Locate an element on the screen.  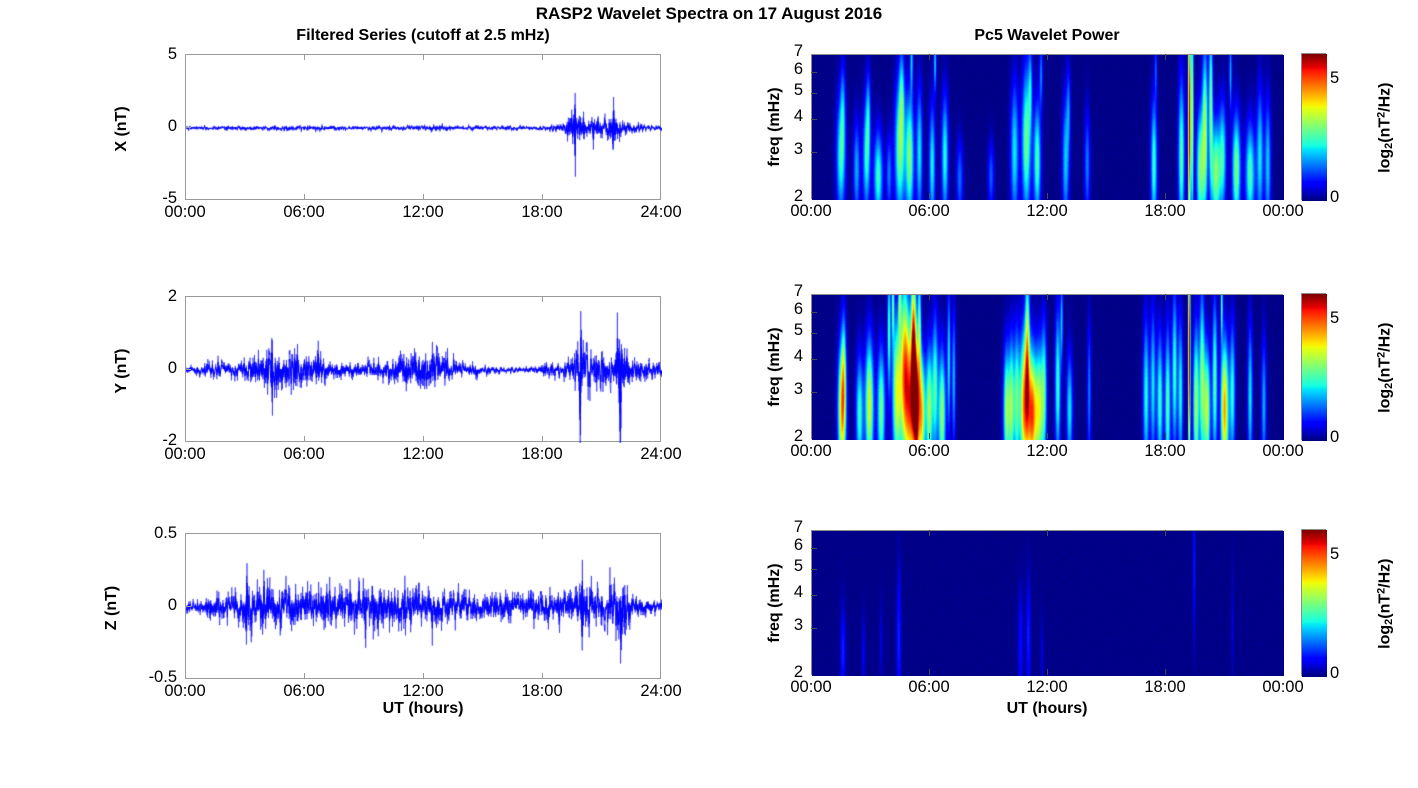
ylabel-z: Z (nT) is located at coordinates (112, 608).